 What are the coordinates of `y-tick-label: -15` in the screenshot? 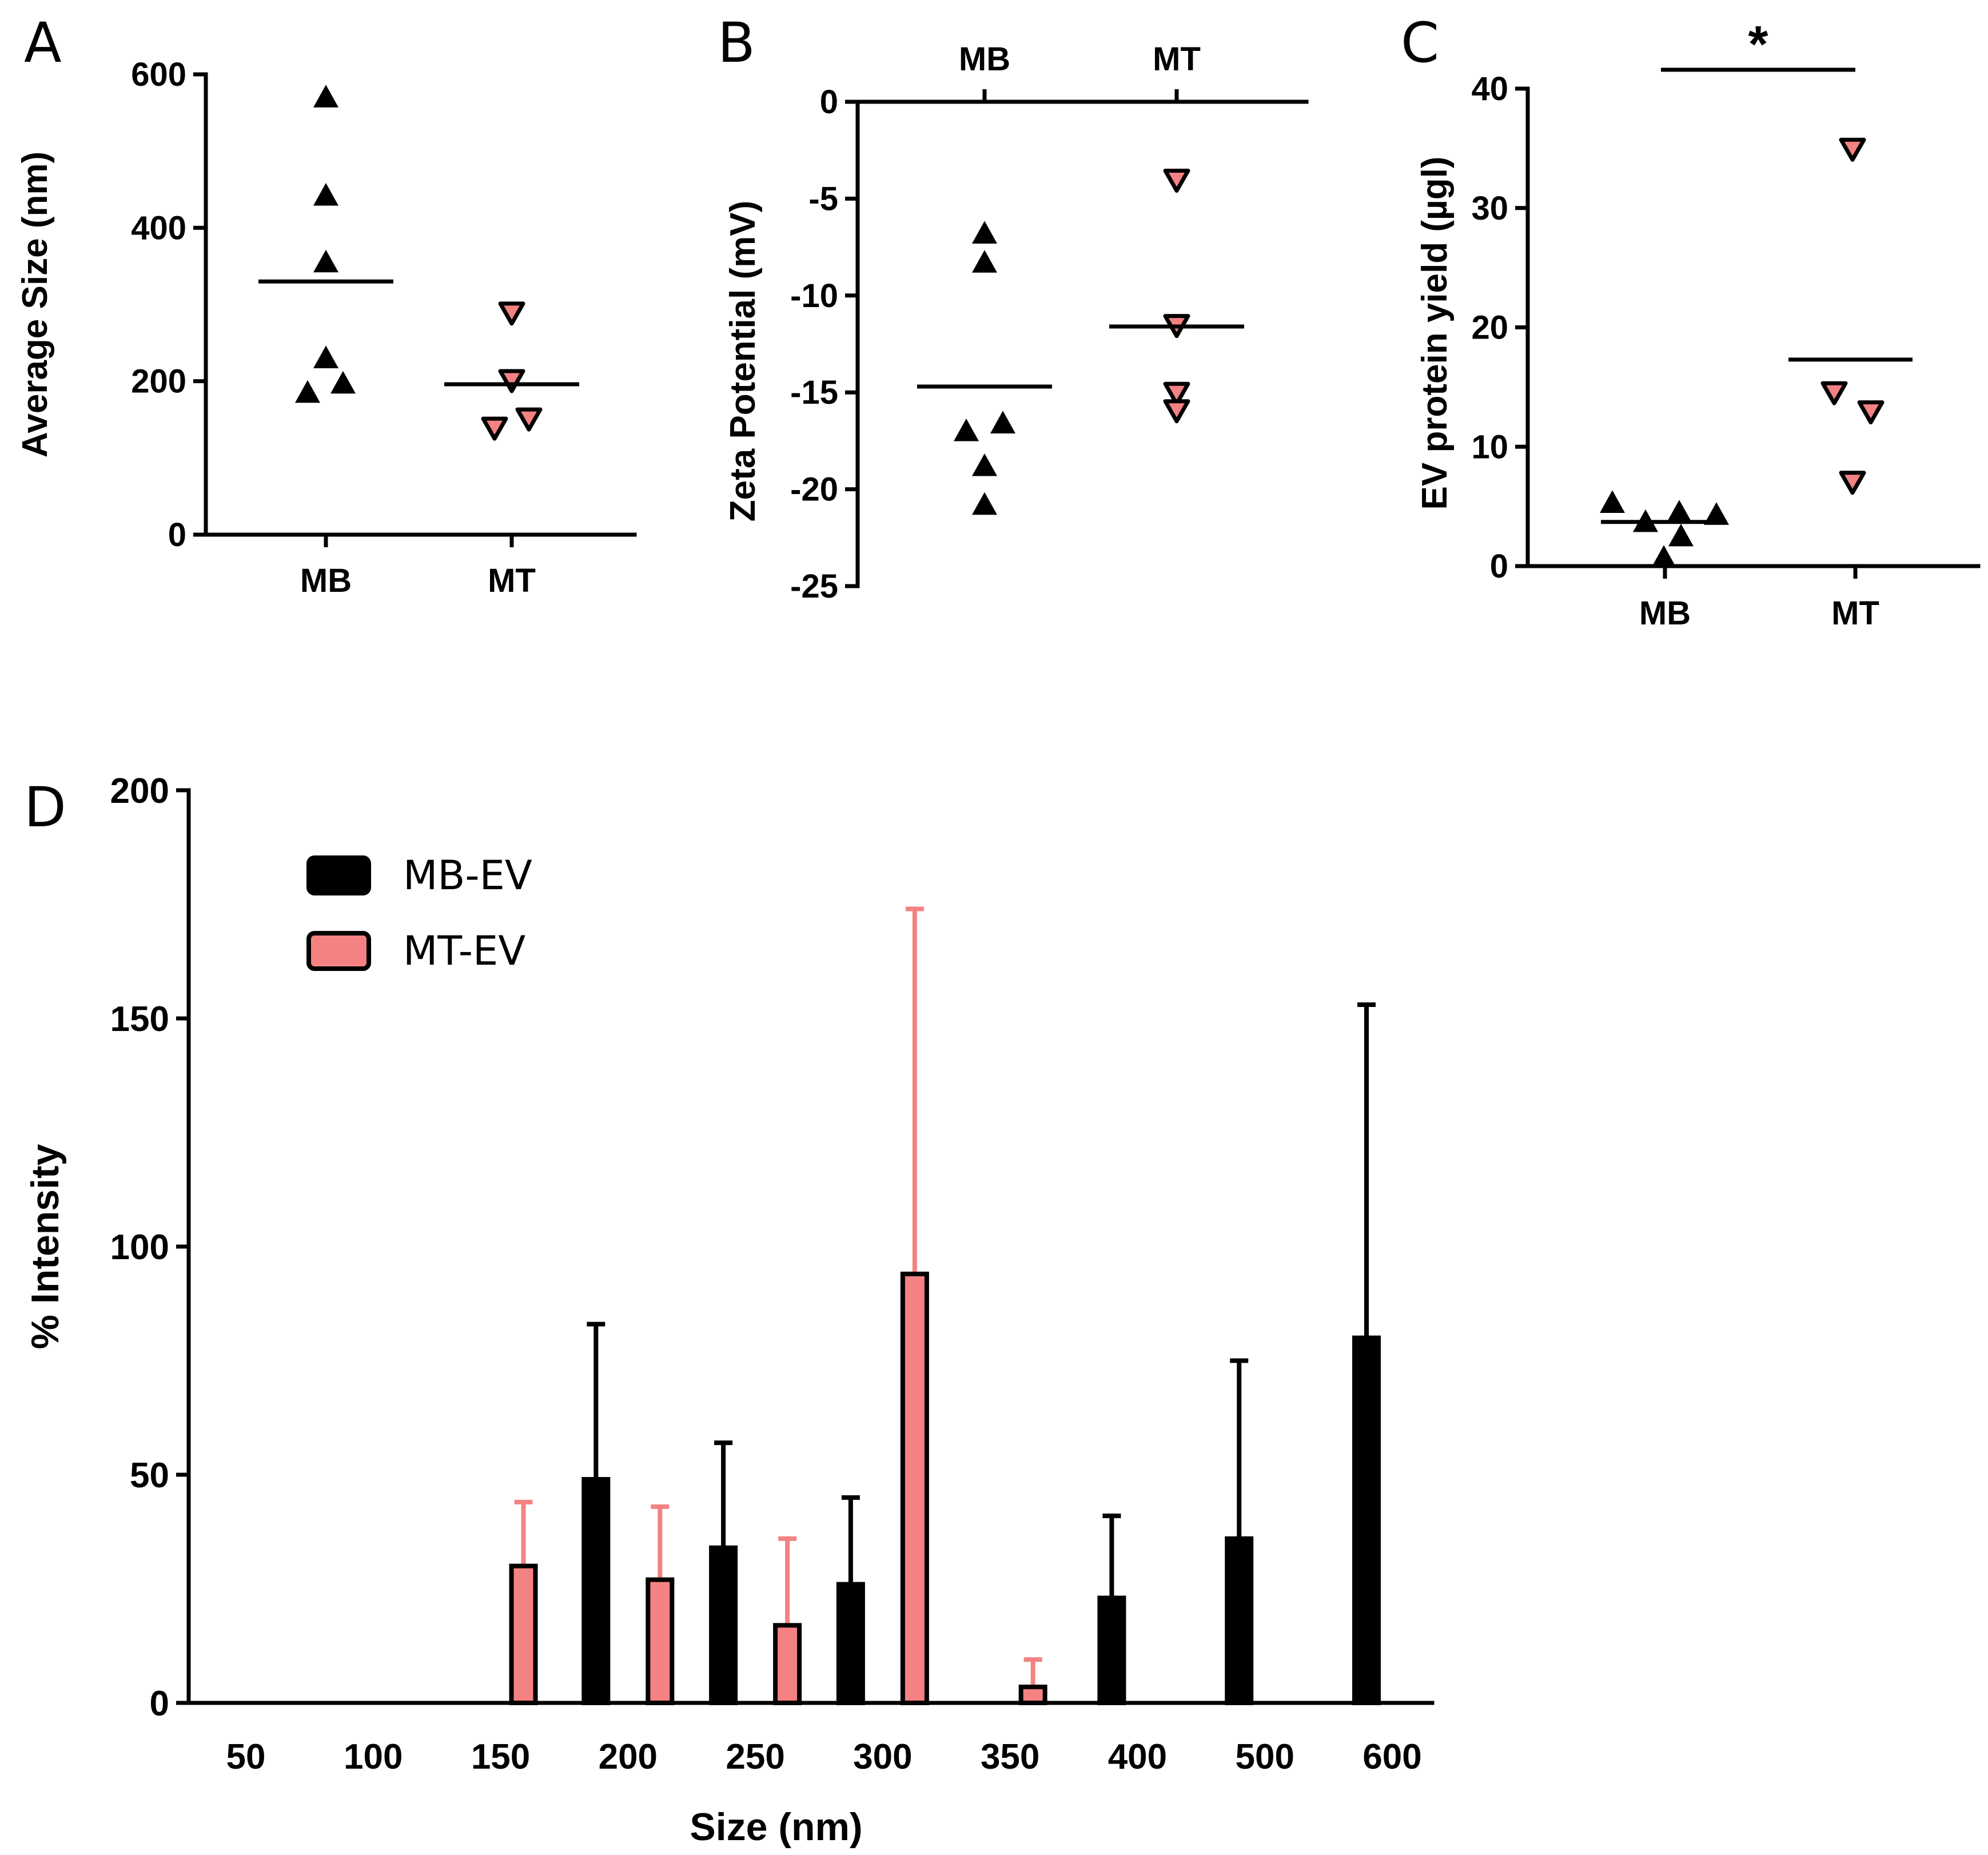 It's located at (814, 392).